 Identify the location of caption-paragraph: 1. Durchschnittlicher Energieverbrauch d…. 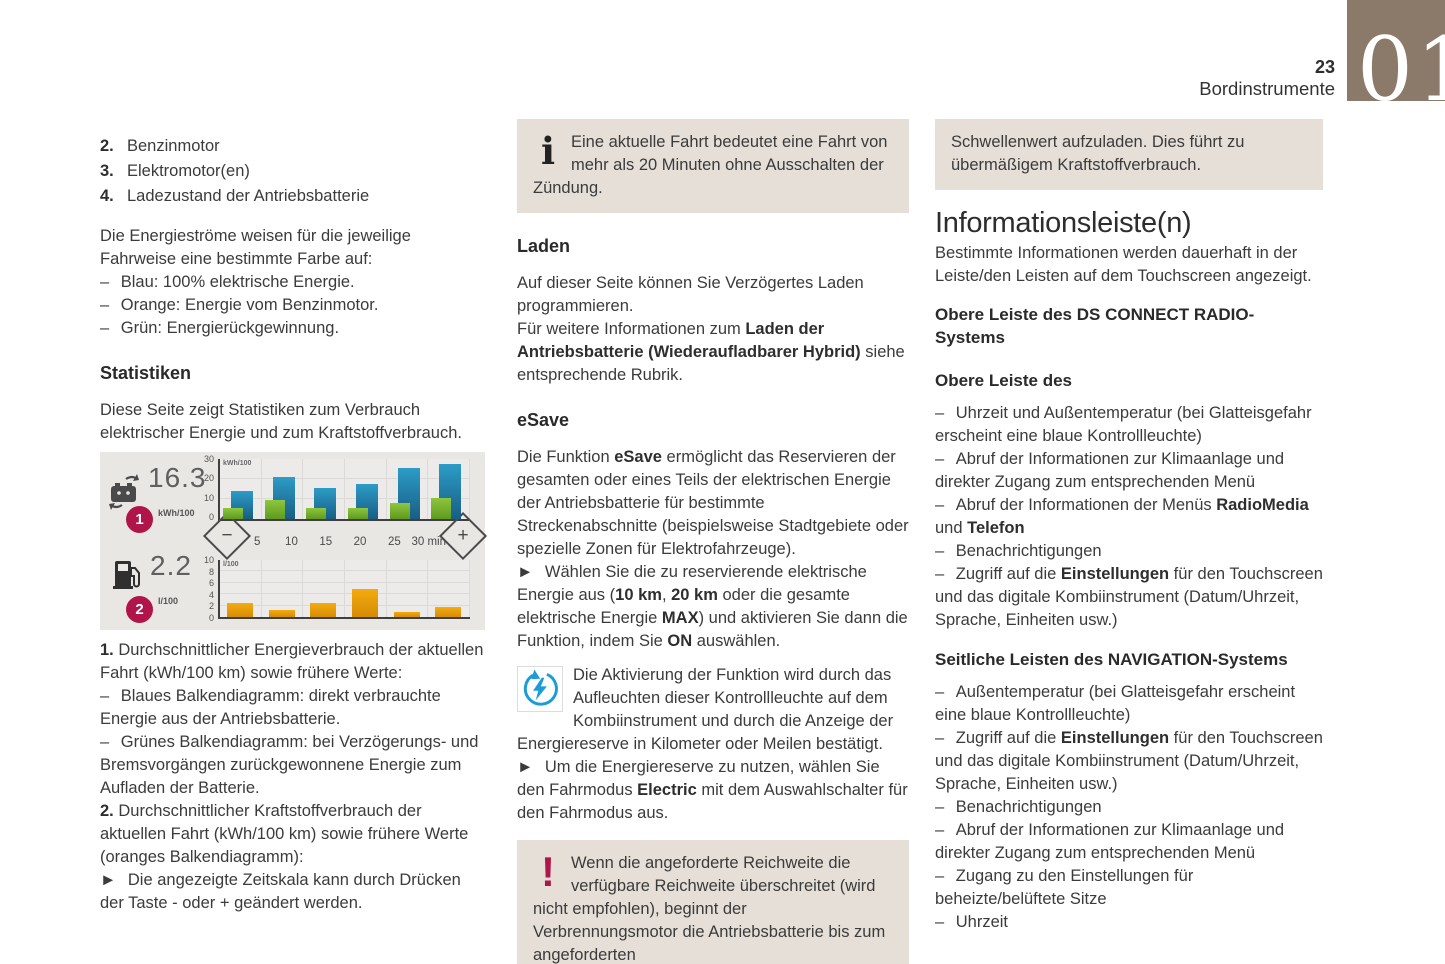
(293, 662).